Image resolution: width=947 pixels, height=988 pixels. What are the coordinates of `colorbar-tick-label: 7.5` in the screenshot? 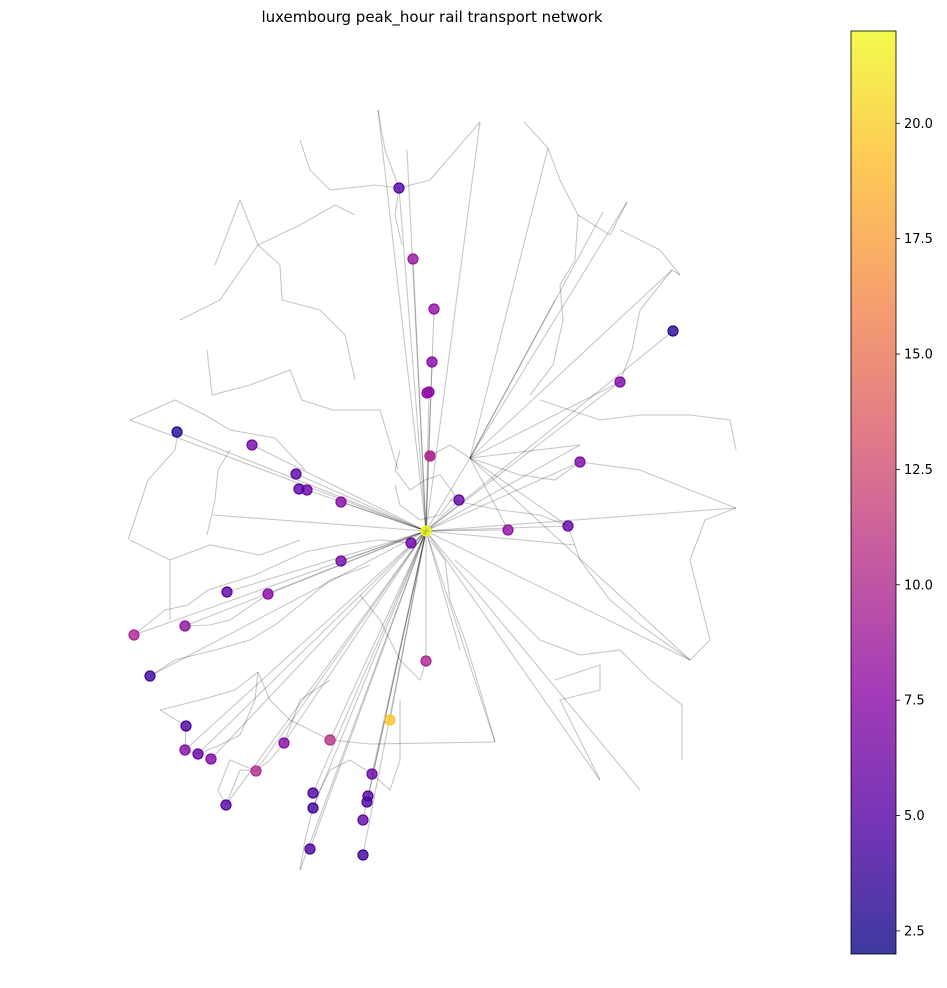 It's located at (914, 701).